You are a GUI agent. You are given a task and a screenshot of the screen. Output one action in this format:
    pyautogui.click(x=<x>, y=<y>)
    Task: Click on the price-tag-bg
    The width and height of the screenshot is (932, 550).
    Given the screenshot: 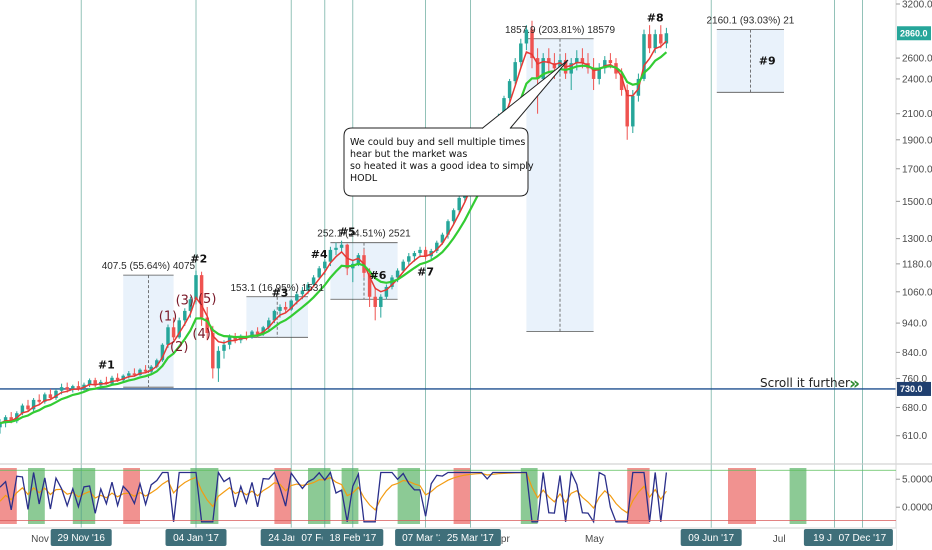 What is the action you would take?
    pyautogui.click(x=914, y=388)
    